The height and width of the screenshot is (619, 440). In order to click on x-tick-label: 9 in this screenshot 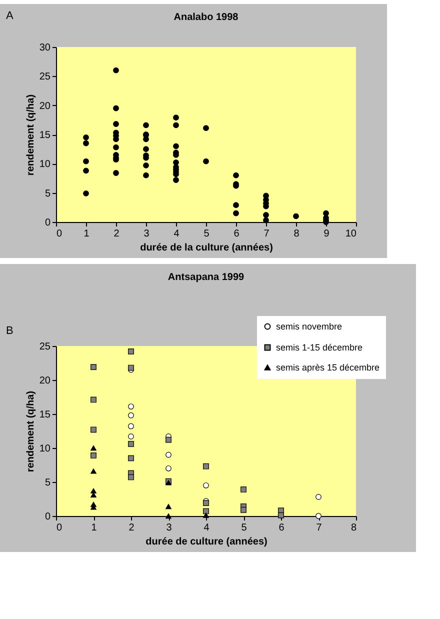, I will do `click(327, 234)`.